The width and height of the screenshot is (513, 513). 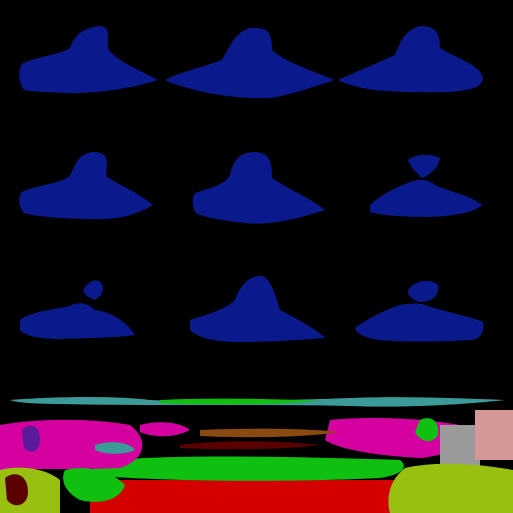 What do you see at coordinates (16, 490) in the screenshot?
I see `noise-darkred-blob` at bounding box center [16, 490].